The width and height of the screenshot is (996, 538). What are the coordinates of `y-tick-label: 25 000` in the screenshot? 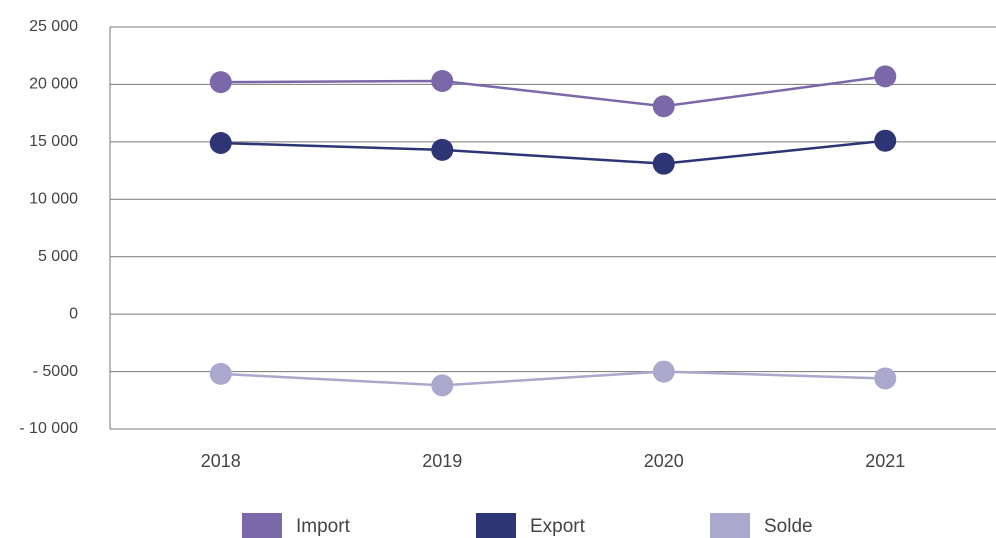 It's located at (53, 26).